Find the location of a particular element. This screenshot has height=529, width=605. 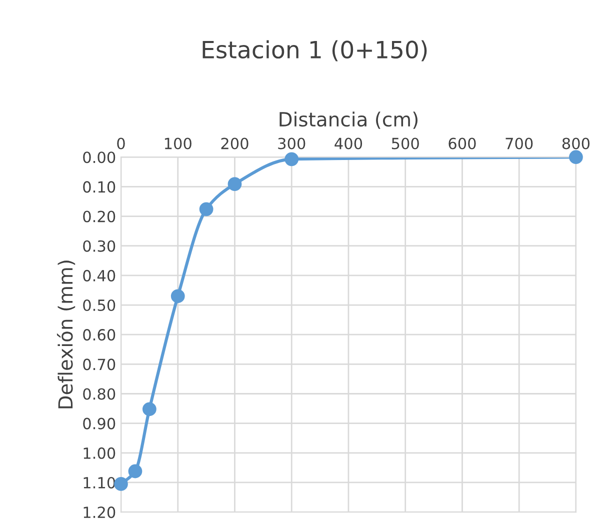

x-tick-label: 100 is located at coordinates (178, 144).